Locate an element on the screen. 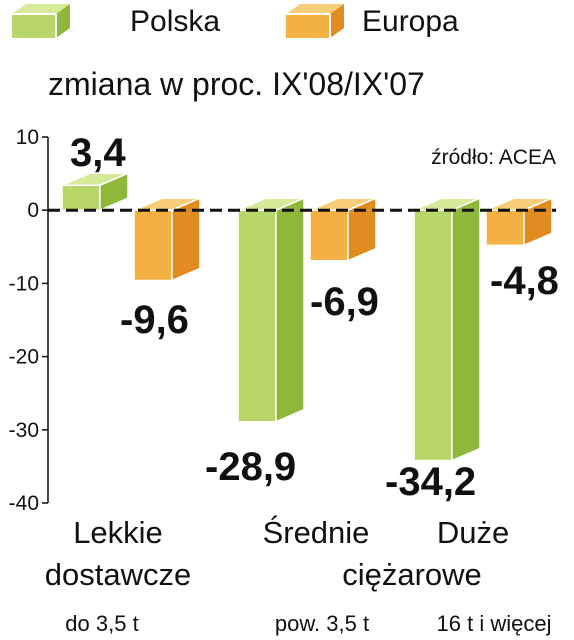 This screenshot has width=574, height=640. y-axis: 10 0 -10 -20 -30 -40 is located at coordinates (29, 320).